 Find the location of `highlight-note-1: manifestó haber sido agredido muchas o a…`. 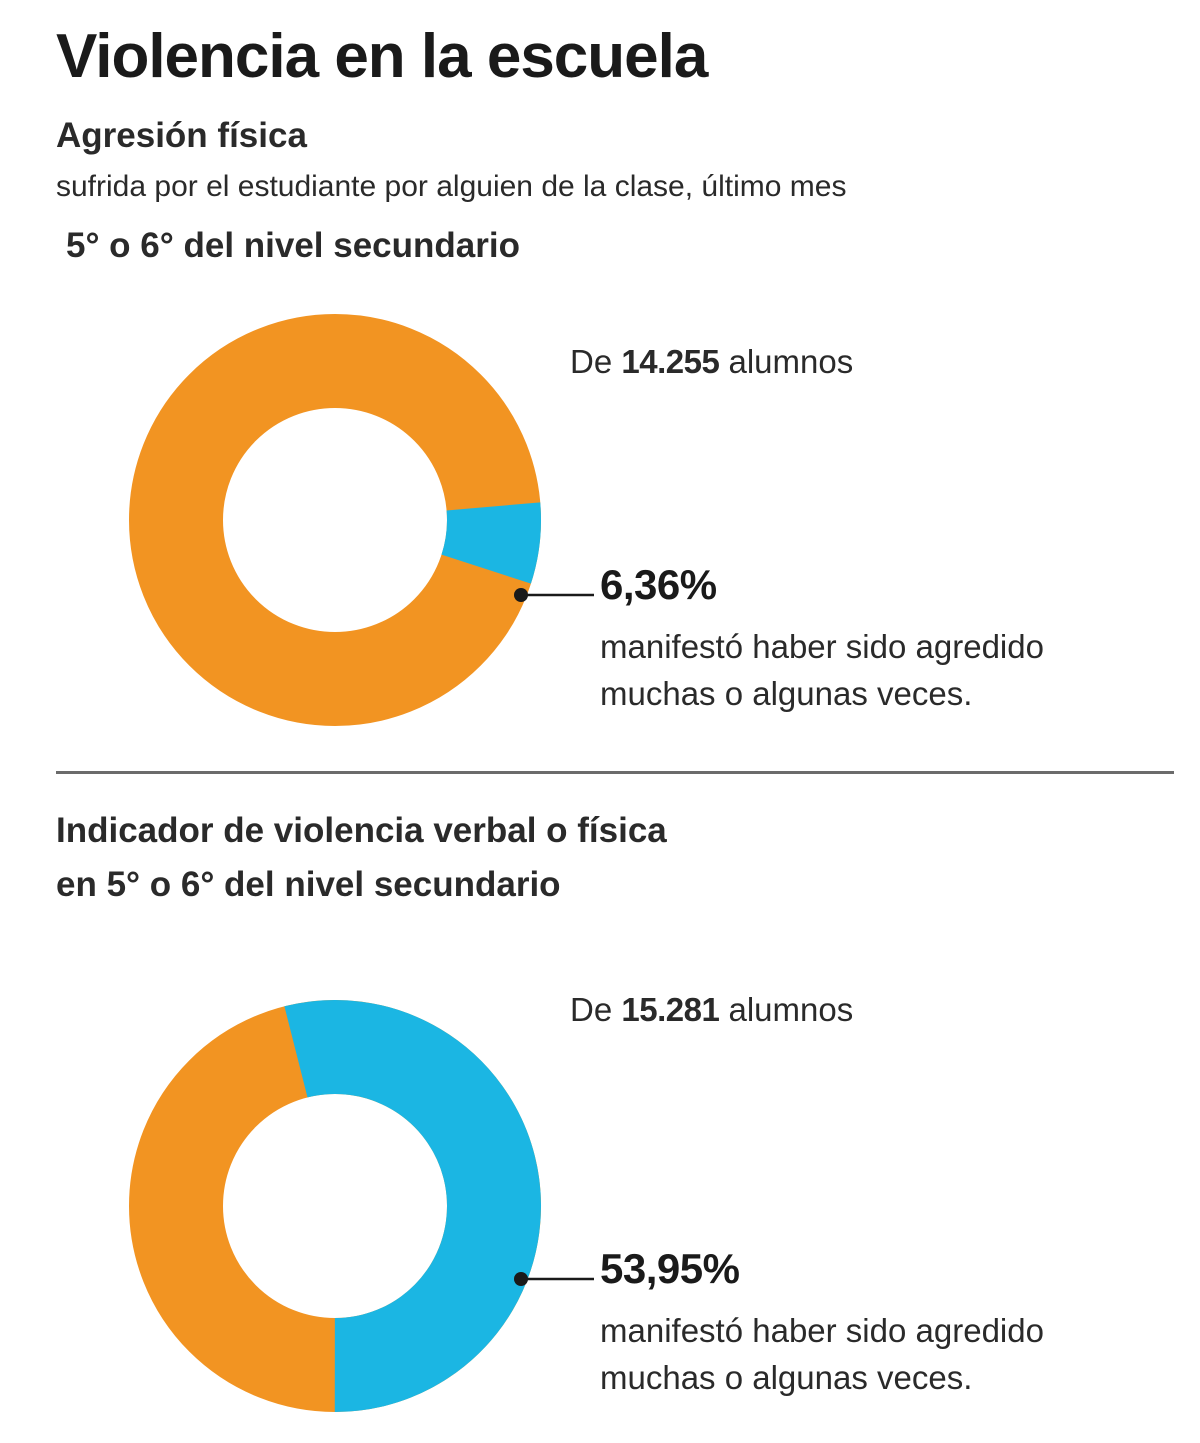

highlight-note-1: manifestó haber sido agredido muchas o a… is located at coordinates (880, 671).